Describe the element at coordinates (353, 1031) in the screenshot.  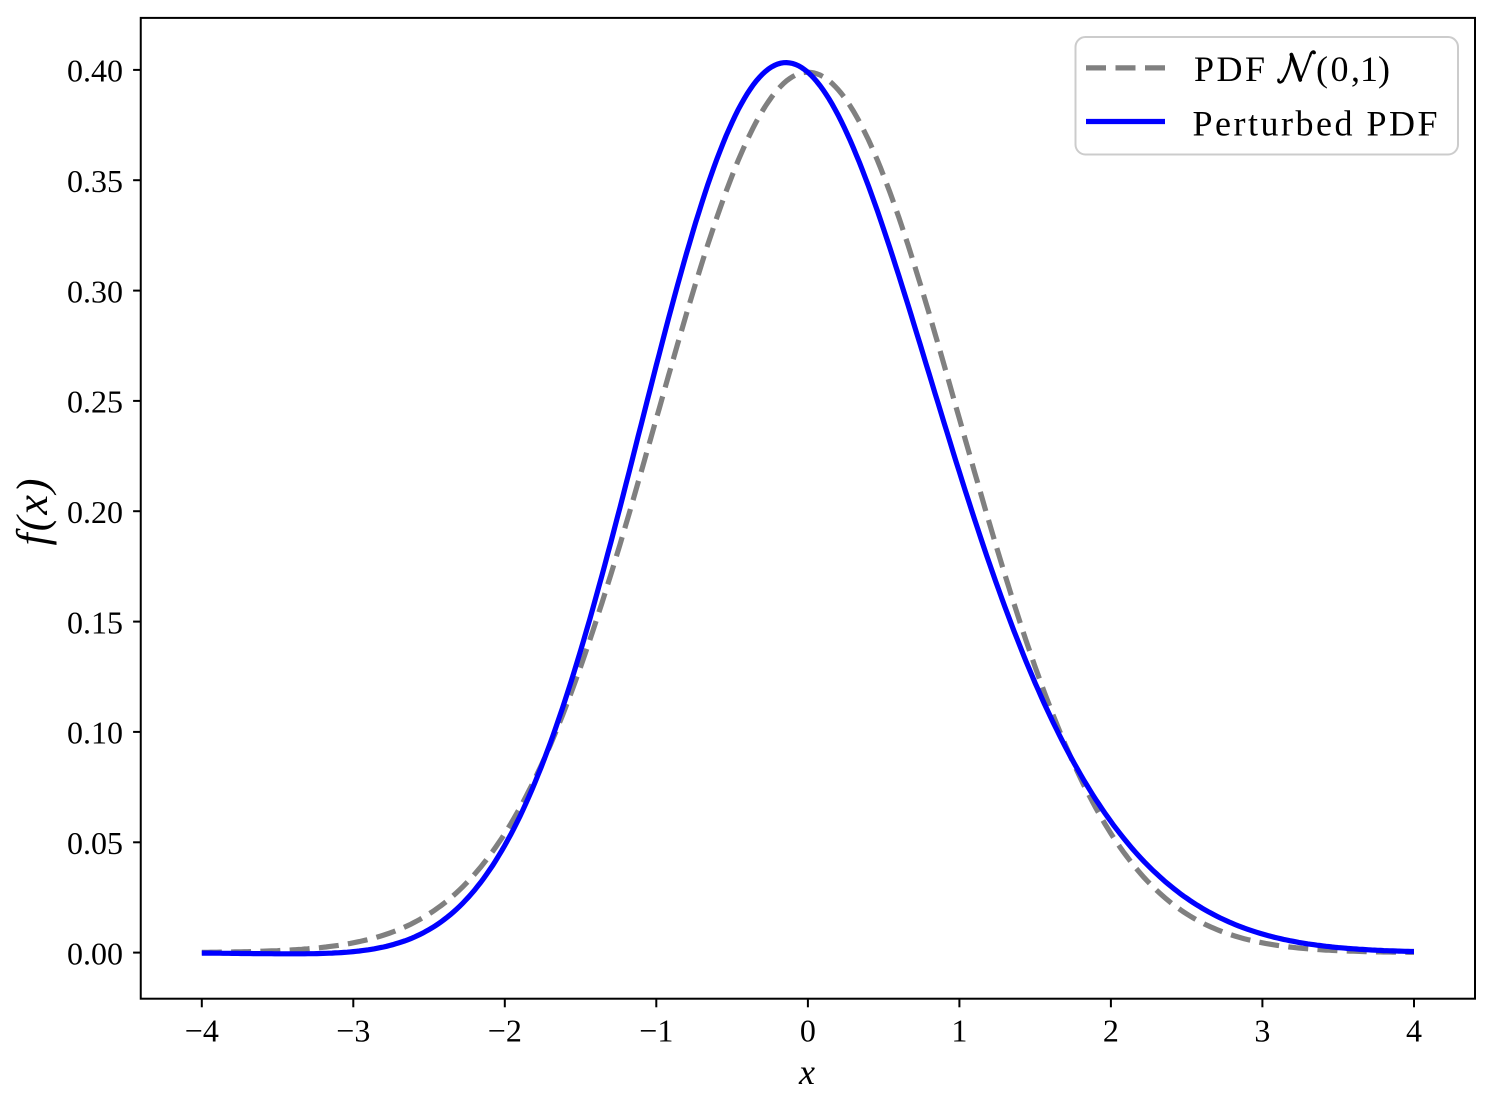
I see `svg-text: −3` at that location.